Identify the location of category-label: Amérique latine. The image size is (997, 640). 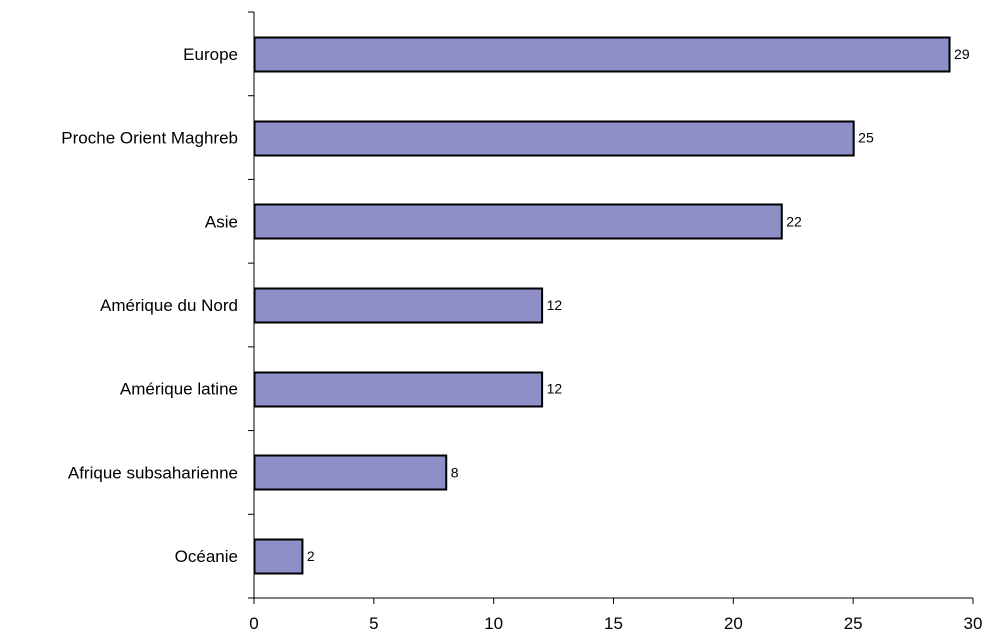
(179, 389).